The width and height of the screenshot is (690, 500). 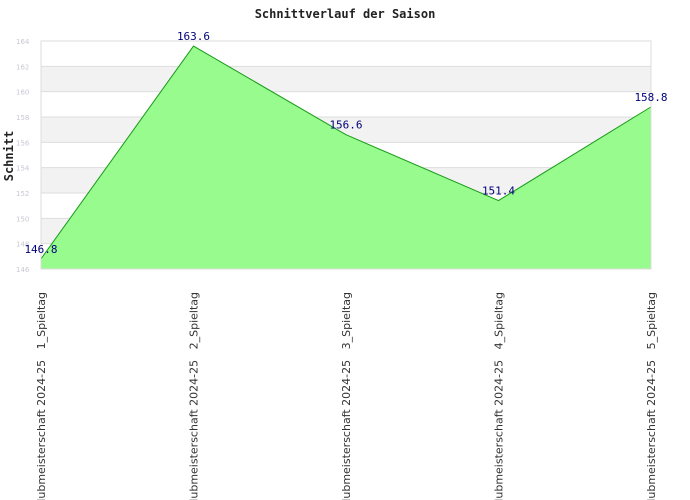 What do you see at coordinates (345, 14) in the screenshot?
I see `chart-title: Schnittverlauf der Saison` at bounding box center [345, 14].